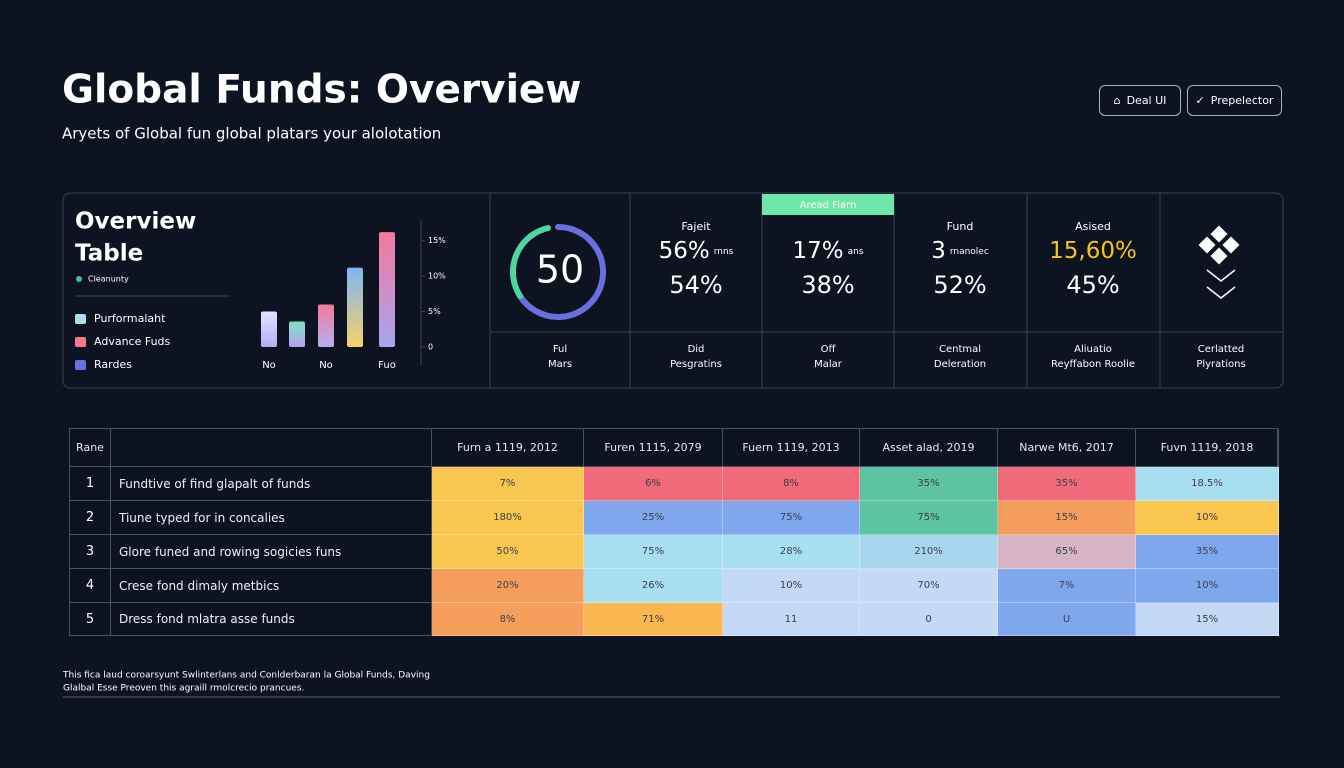 Image resolution: width=1344 pixels, height=768 pixels. I want to click on rank-cell: 1, so click(90, 484).